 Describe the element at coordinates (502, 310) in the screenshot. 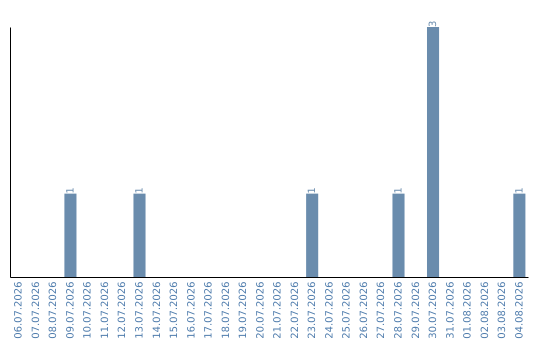

I see `x-tick-label: 03.08.2026` at that location.